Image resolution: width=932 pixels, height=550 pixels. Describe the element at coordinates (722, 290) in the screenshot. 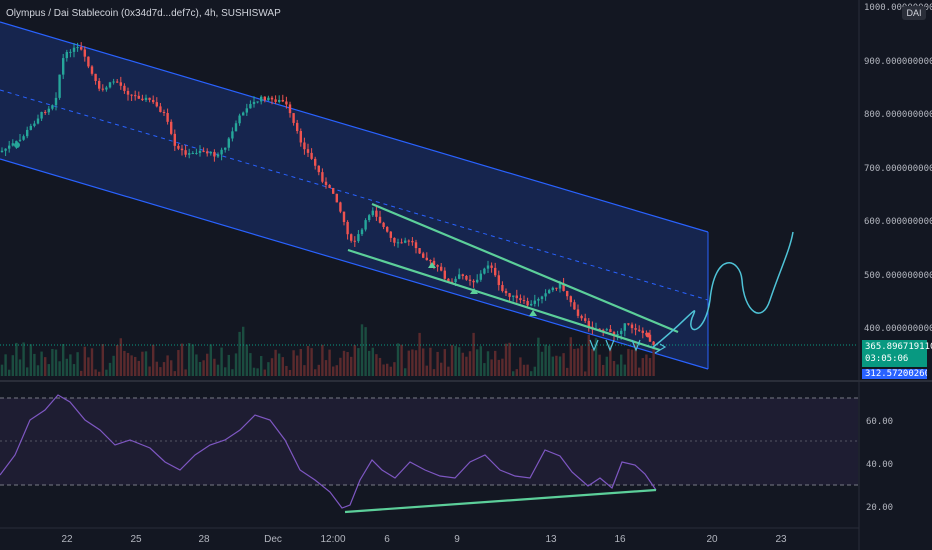

I see `projection-path` at that location.